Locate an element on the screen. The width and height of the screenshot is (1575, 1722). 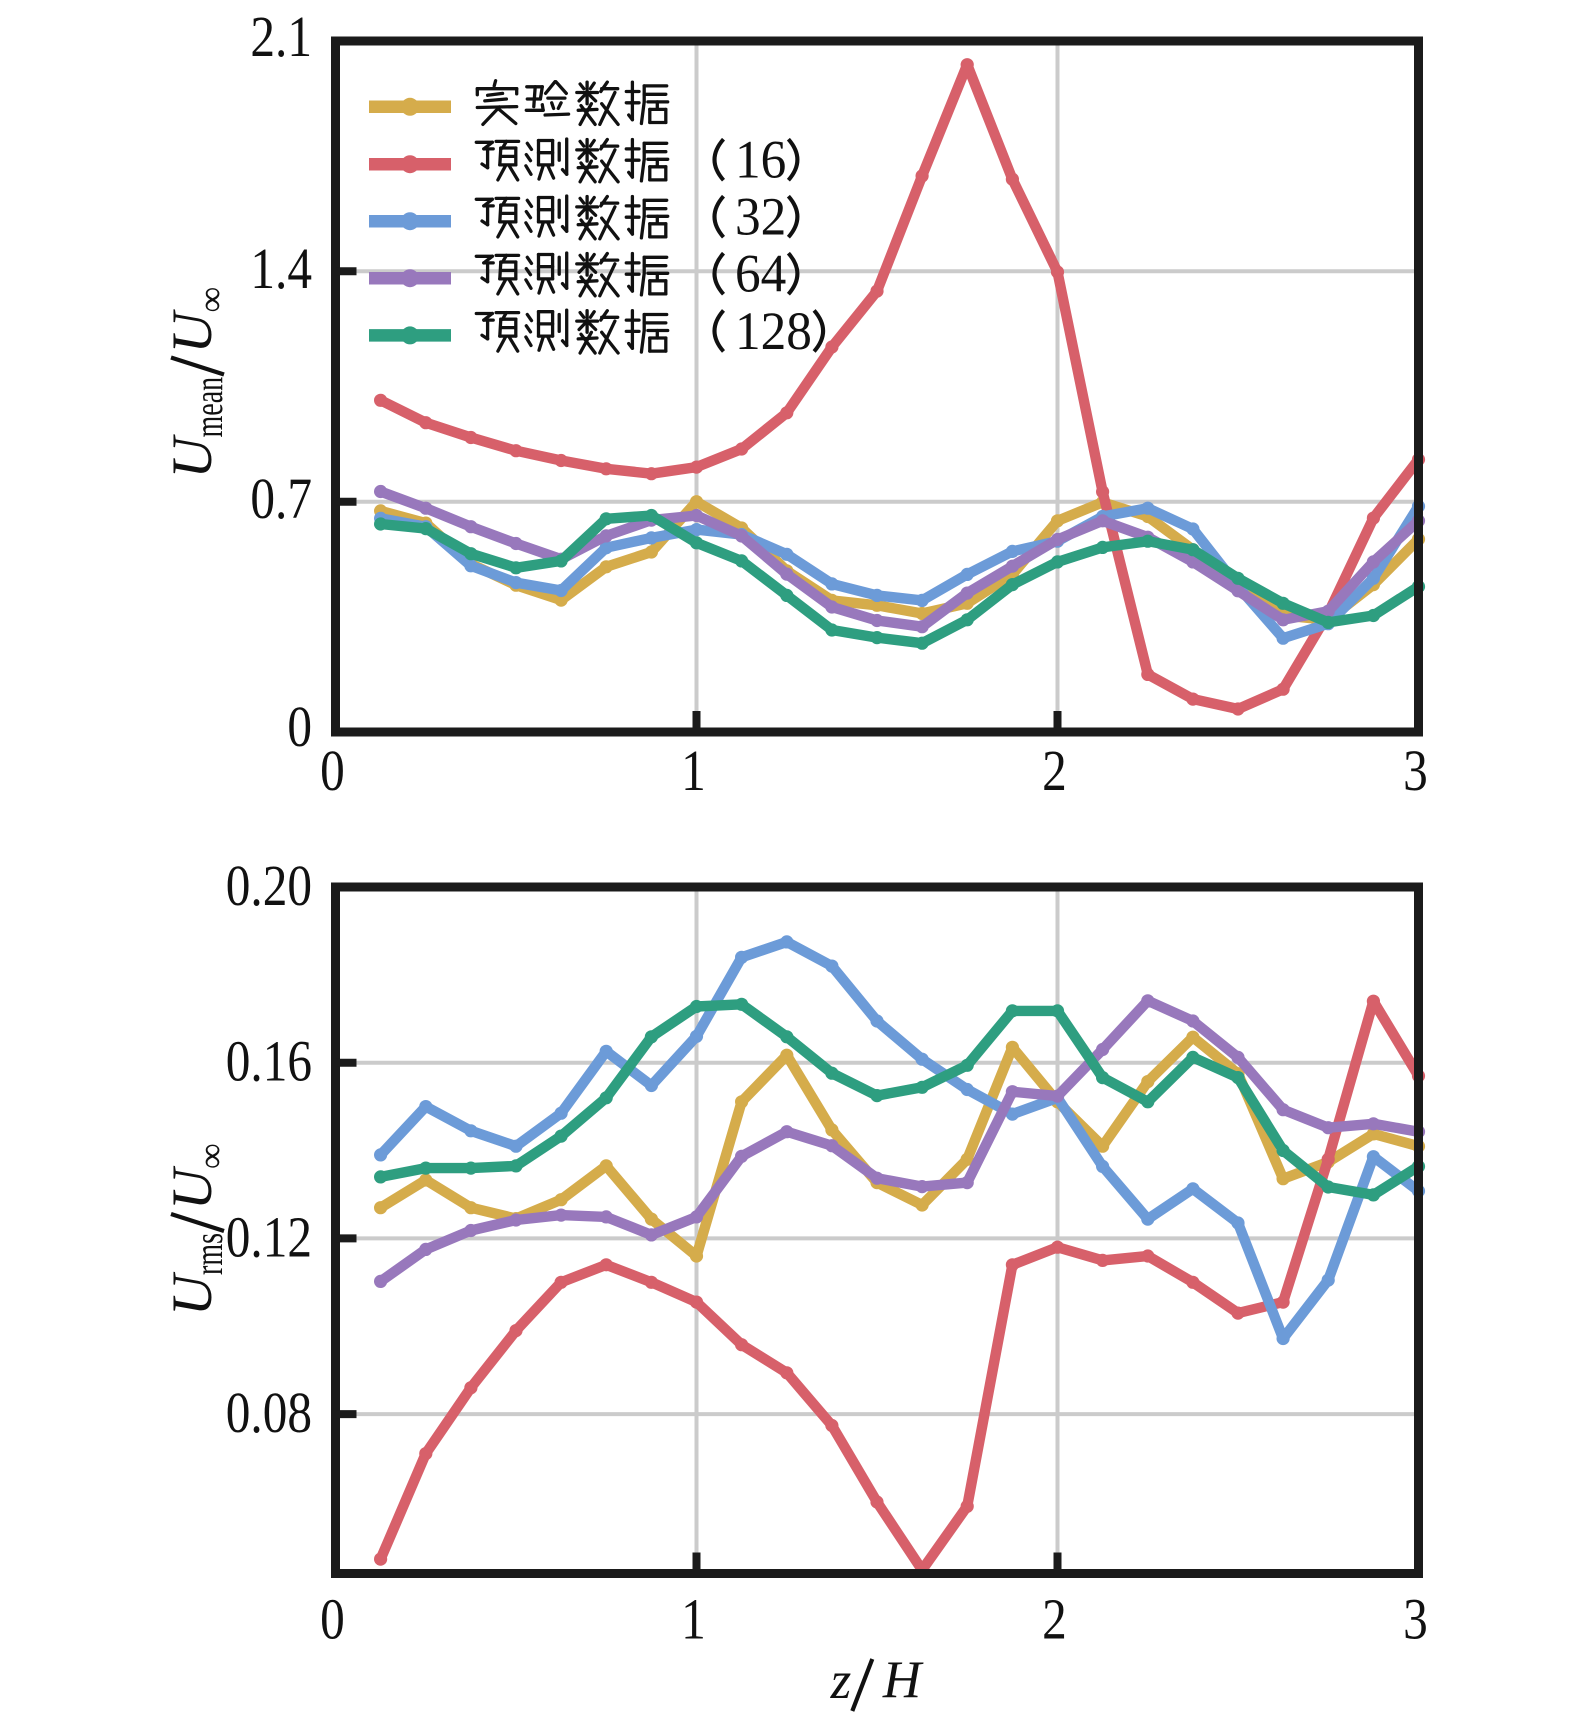
svg-text: 64 is located at coordinates (760, 274).